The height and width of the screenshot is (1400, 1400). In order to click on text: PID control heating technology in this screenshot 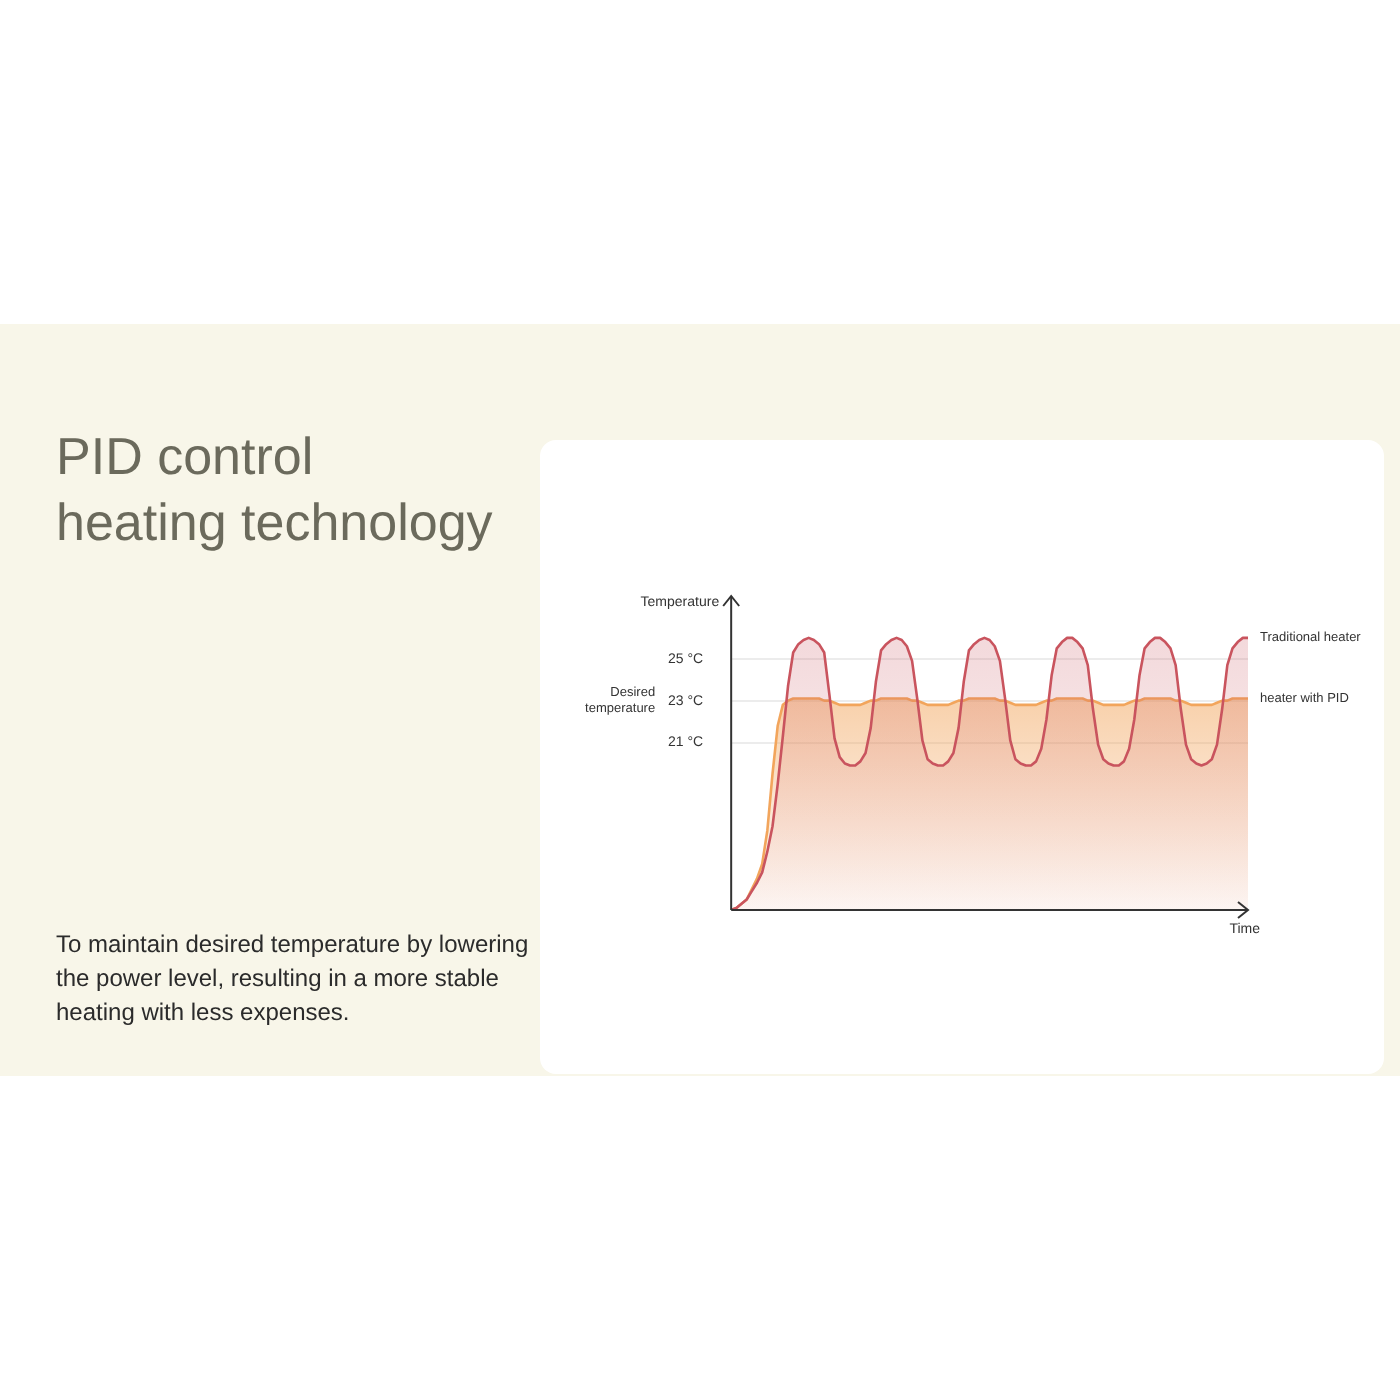, I will do `click(275, 490)`.